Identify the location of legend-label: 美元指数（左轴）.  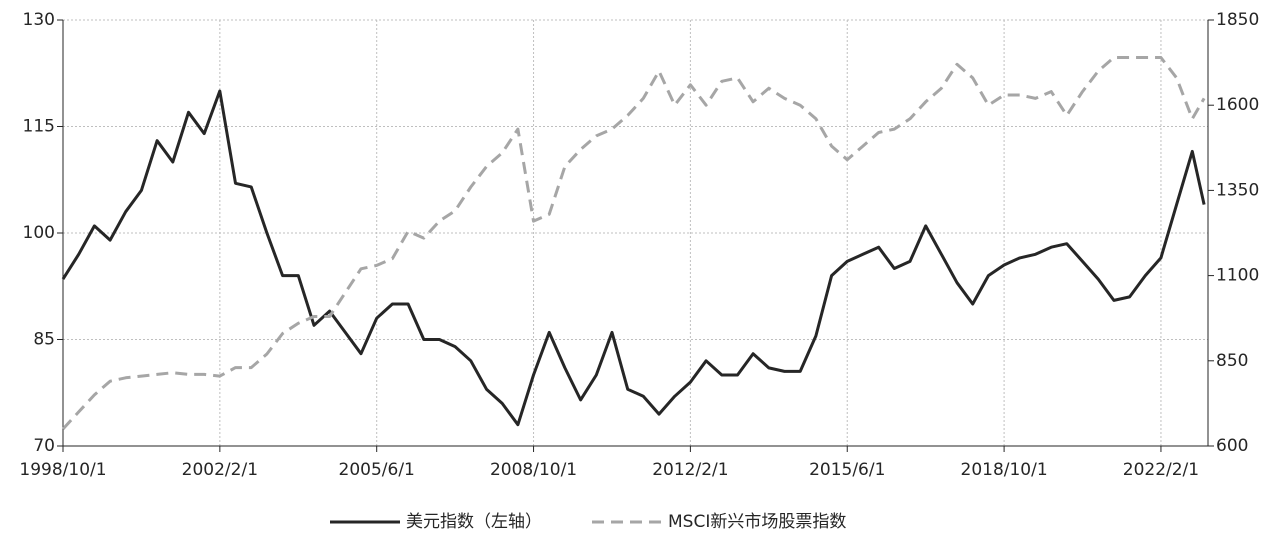
(474, 522).